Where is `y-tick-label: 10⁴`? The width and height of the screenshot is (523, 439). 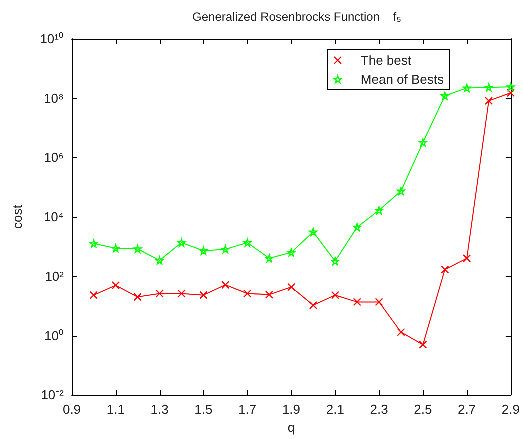 y-tick-label: 10⁴ is located at coordinates (54, 217).